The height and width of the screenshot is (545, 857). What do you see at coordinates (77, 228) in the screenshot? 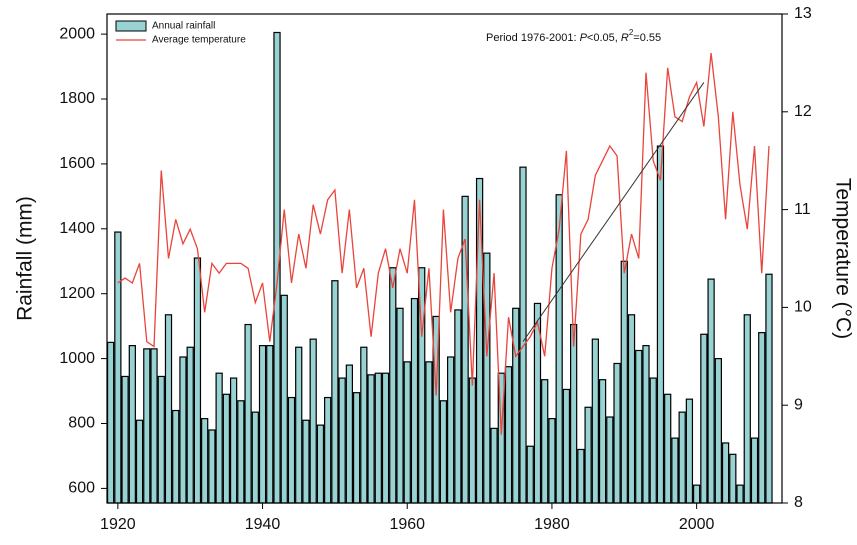
I see `y-tick-label: 1400` at bounding box center [77, 228].